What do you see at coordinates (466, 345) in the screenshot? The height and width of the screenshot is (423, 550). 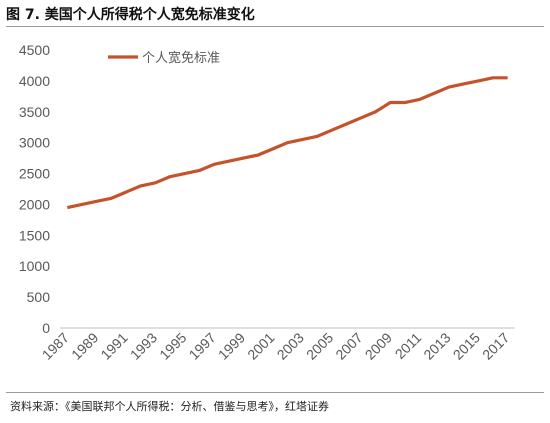 I see `x-tick-label: 2015` at bounding box center [466, 345].